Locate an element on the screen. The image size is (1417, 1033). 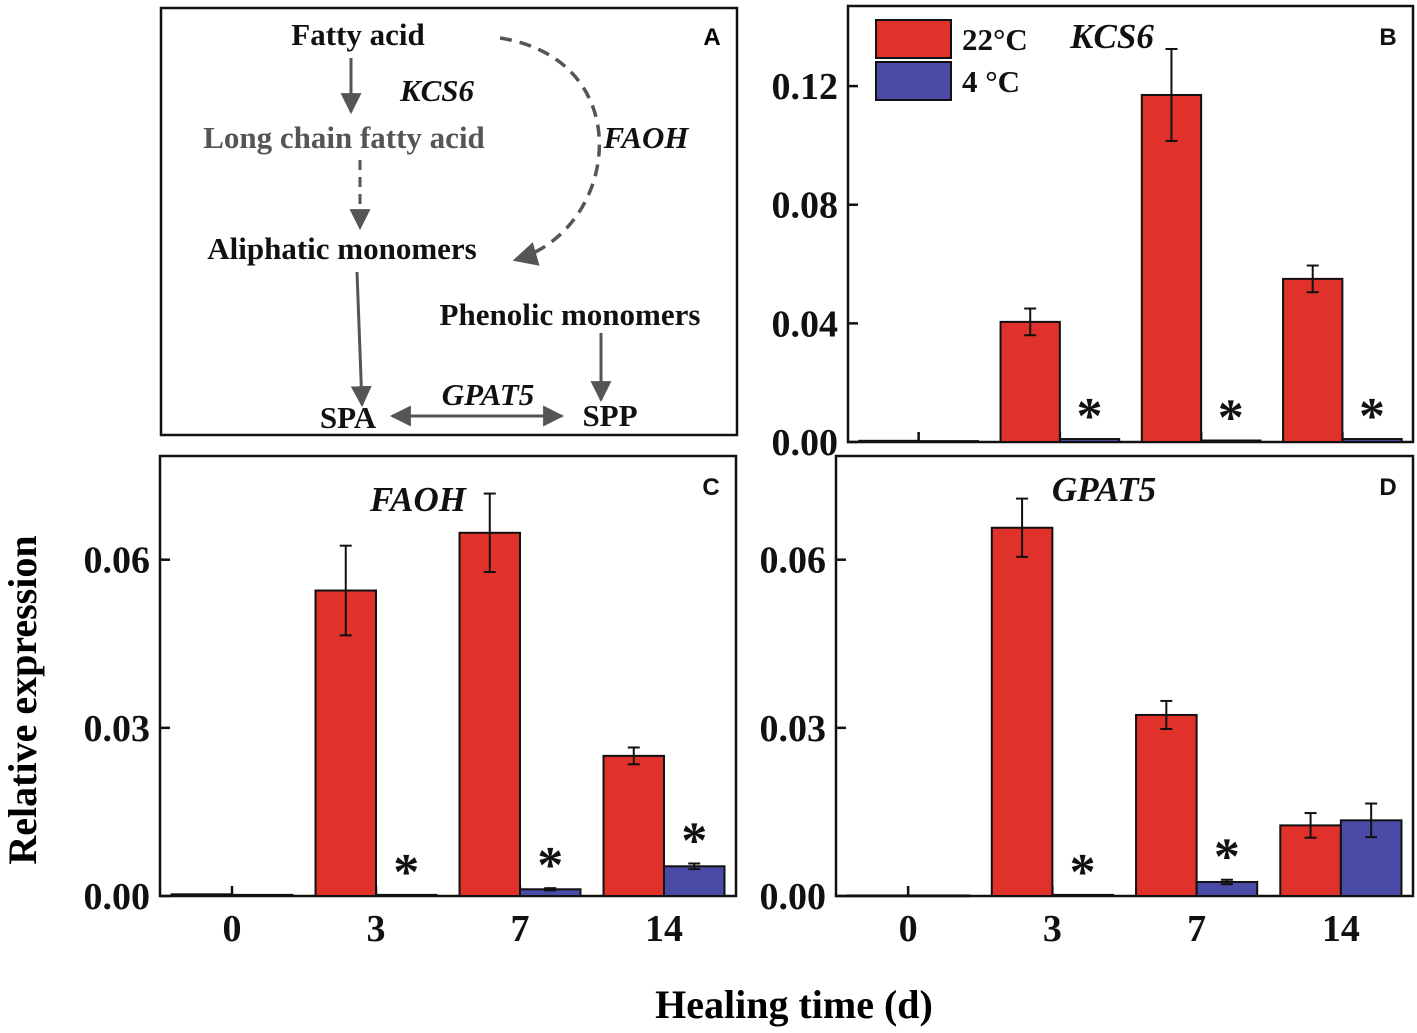
panel-d-gene-title: GPAT5 is located at coordinates (1104, 489).